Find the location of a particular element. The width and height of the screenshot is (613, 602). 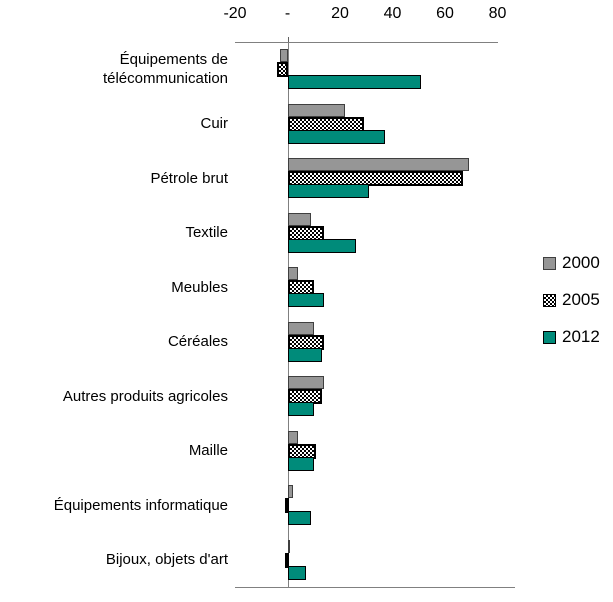

category-label: Bijoux, objets d'art is located at coordinates (166, 560).